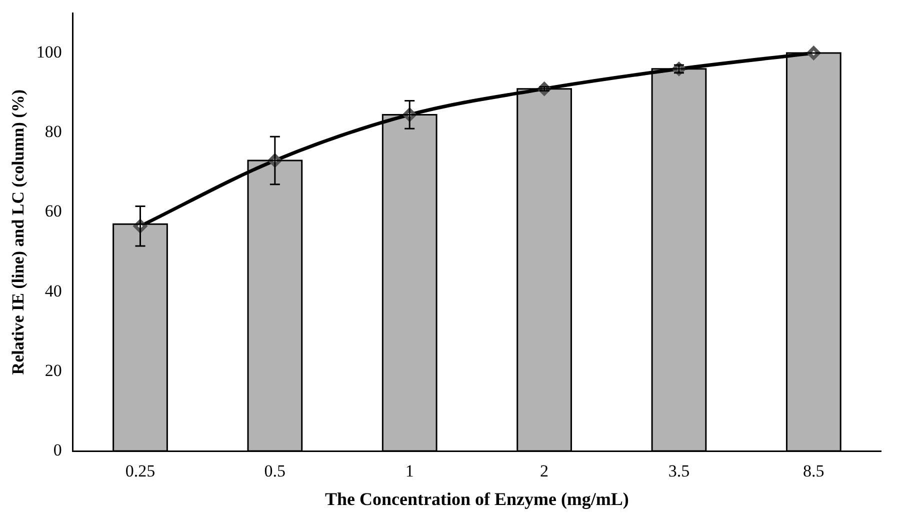 Image resolution: width=901 pixels, height=520 pixels. I want to click on y-tick-label: 60, so click(53, 211).